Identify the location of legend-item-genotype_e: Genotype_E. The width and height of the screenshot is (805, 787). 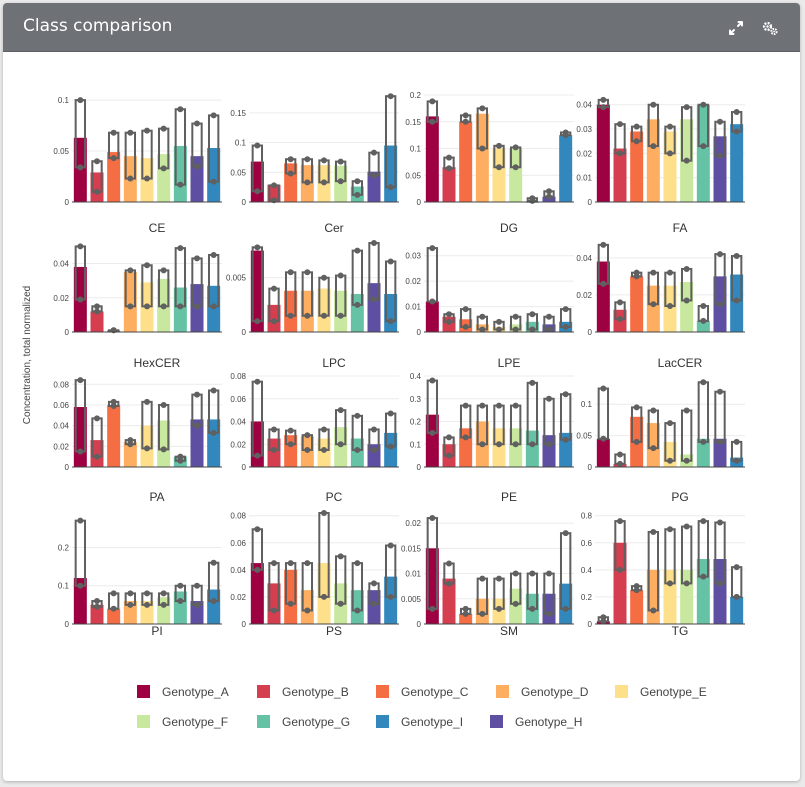
(661, 692).